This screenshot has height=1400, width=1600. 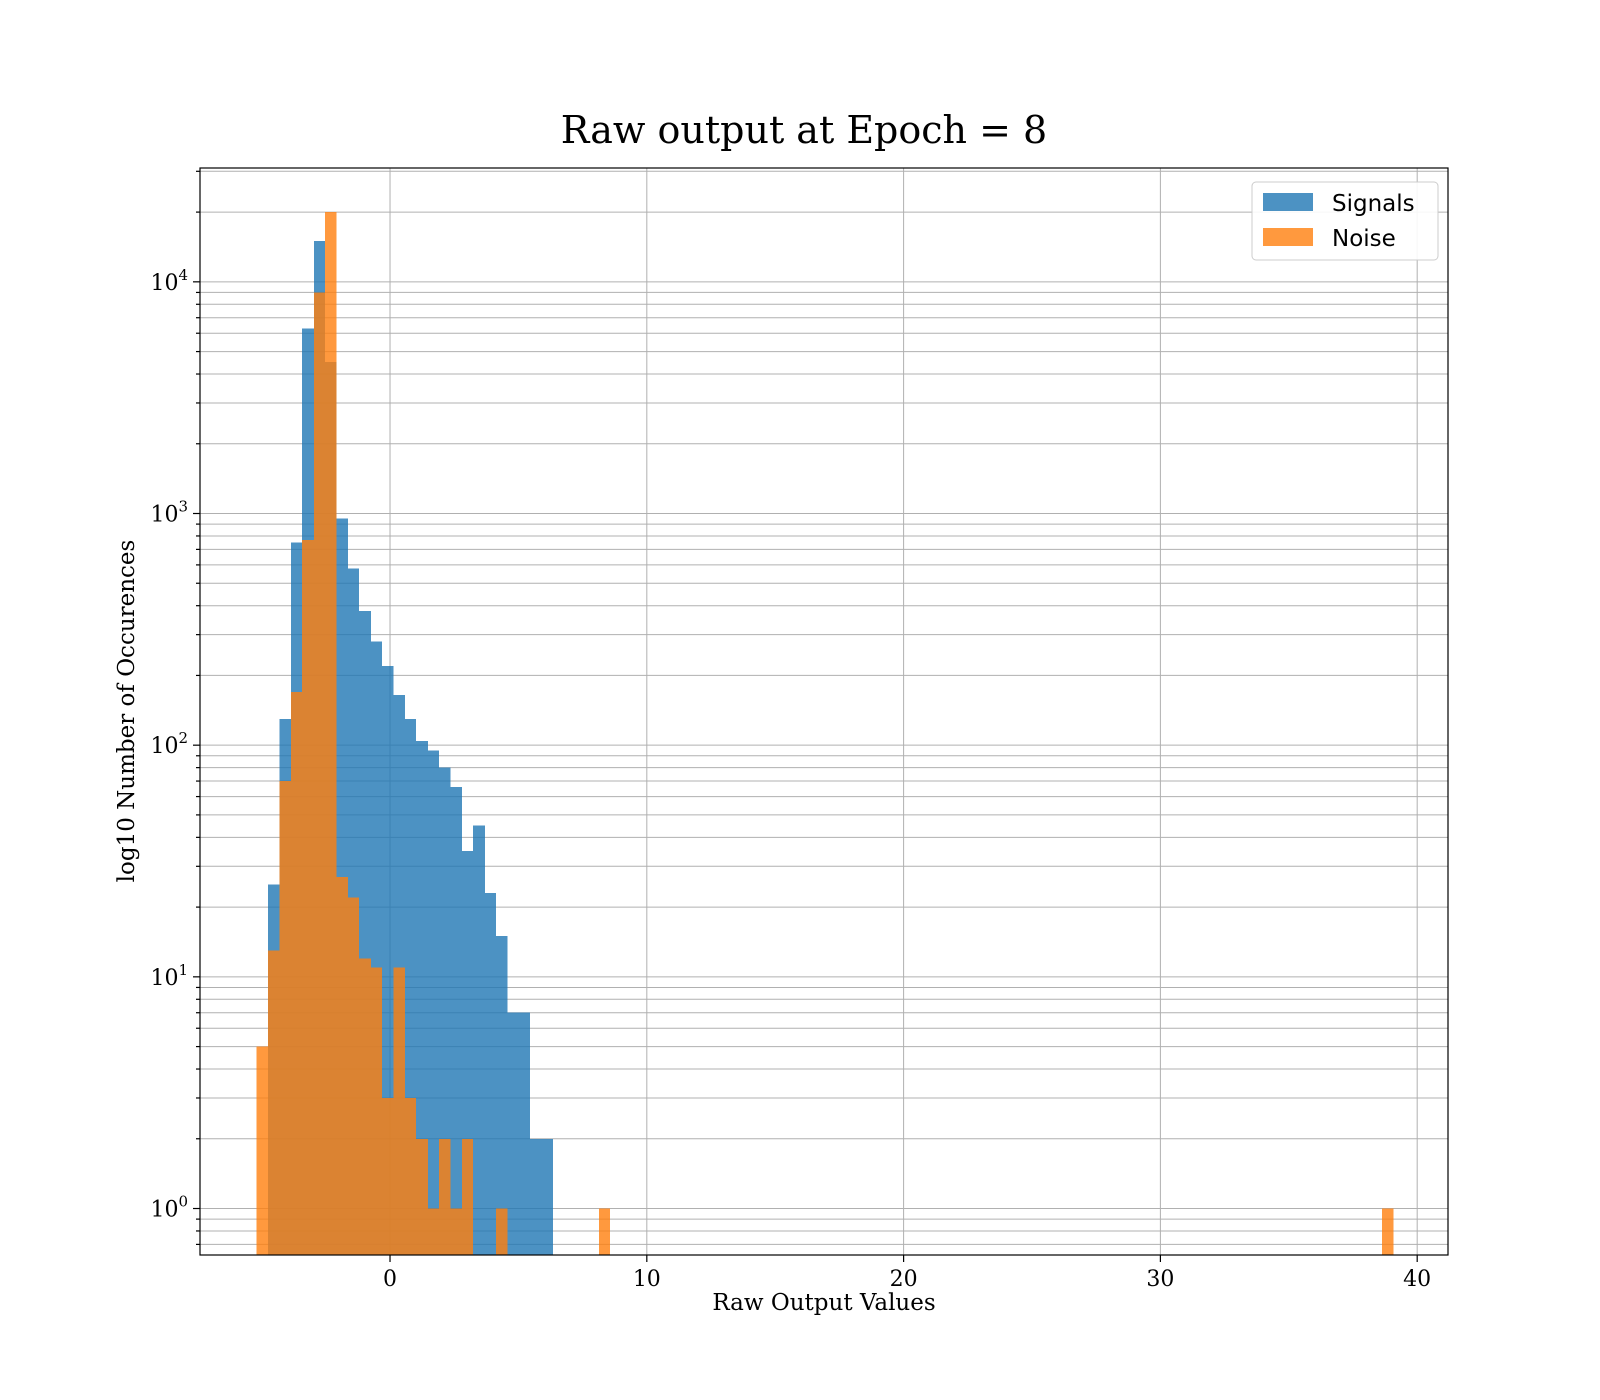 What do you see at coordinates (1288, 202) in the screenshot?
I see `legend-swatch-signals` at bounding box center [1288, 202].